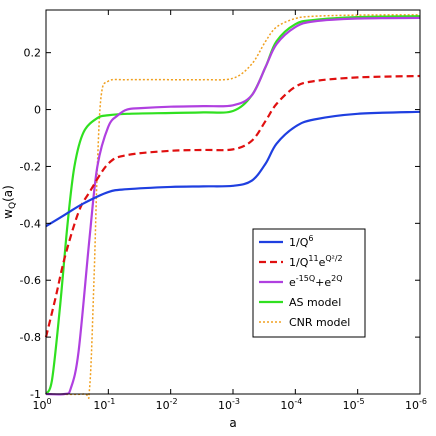  I want to click on x-tick-label: 10⁻⁴, so click(291, 404).